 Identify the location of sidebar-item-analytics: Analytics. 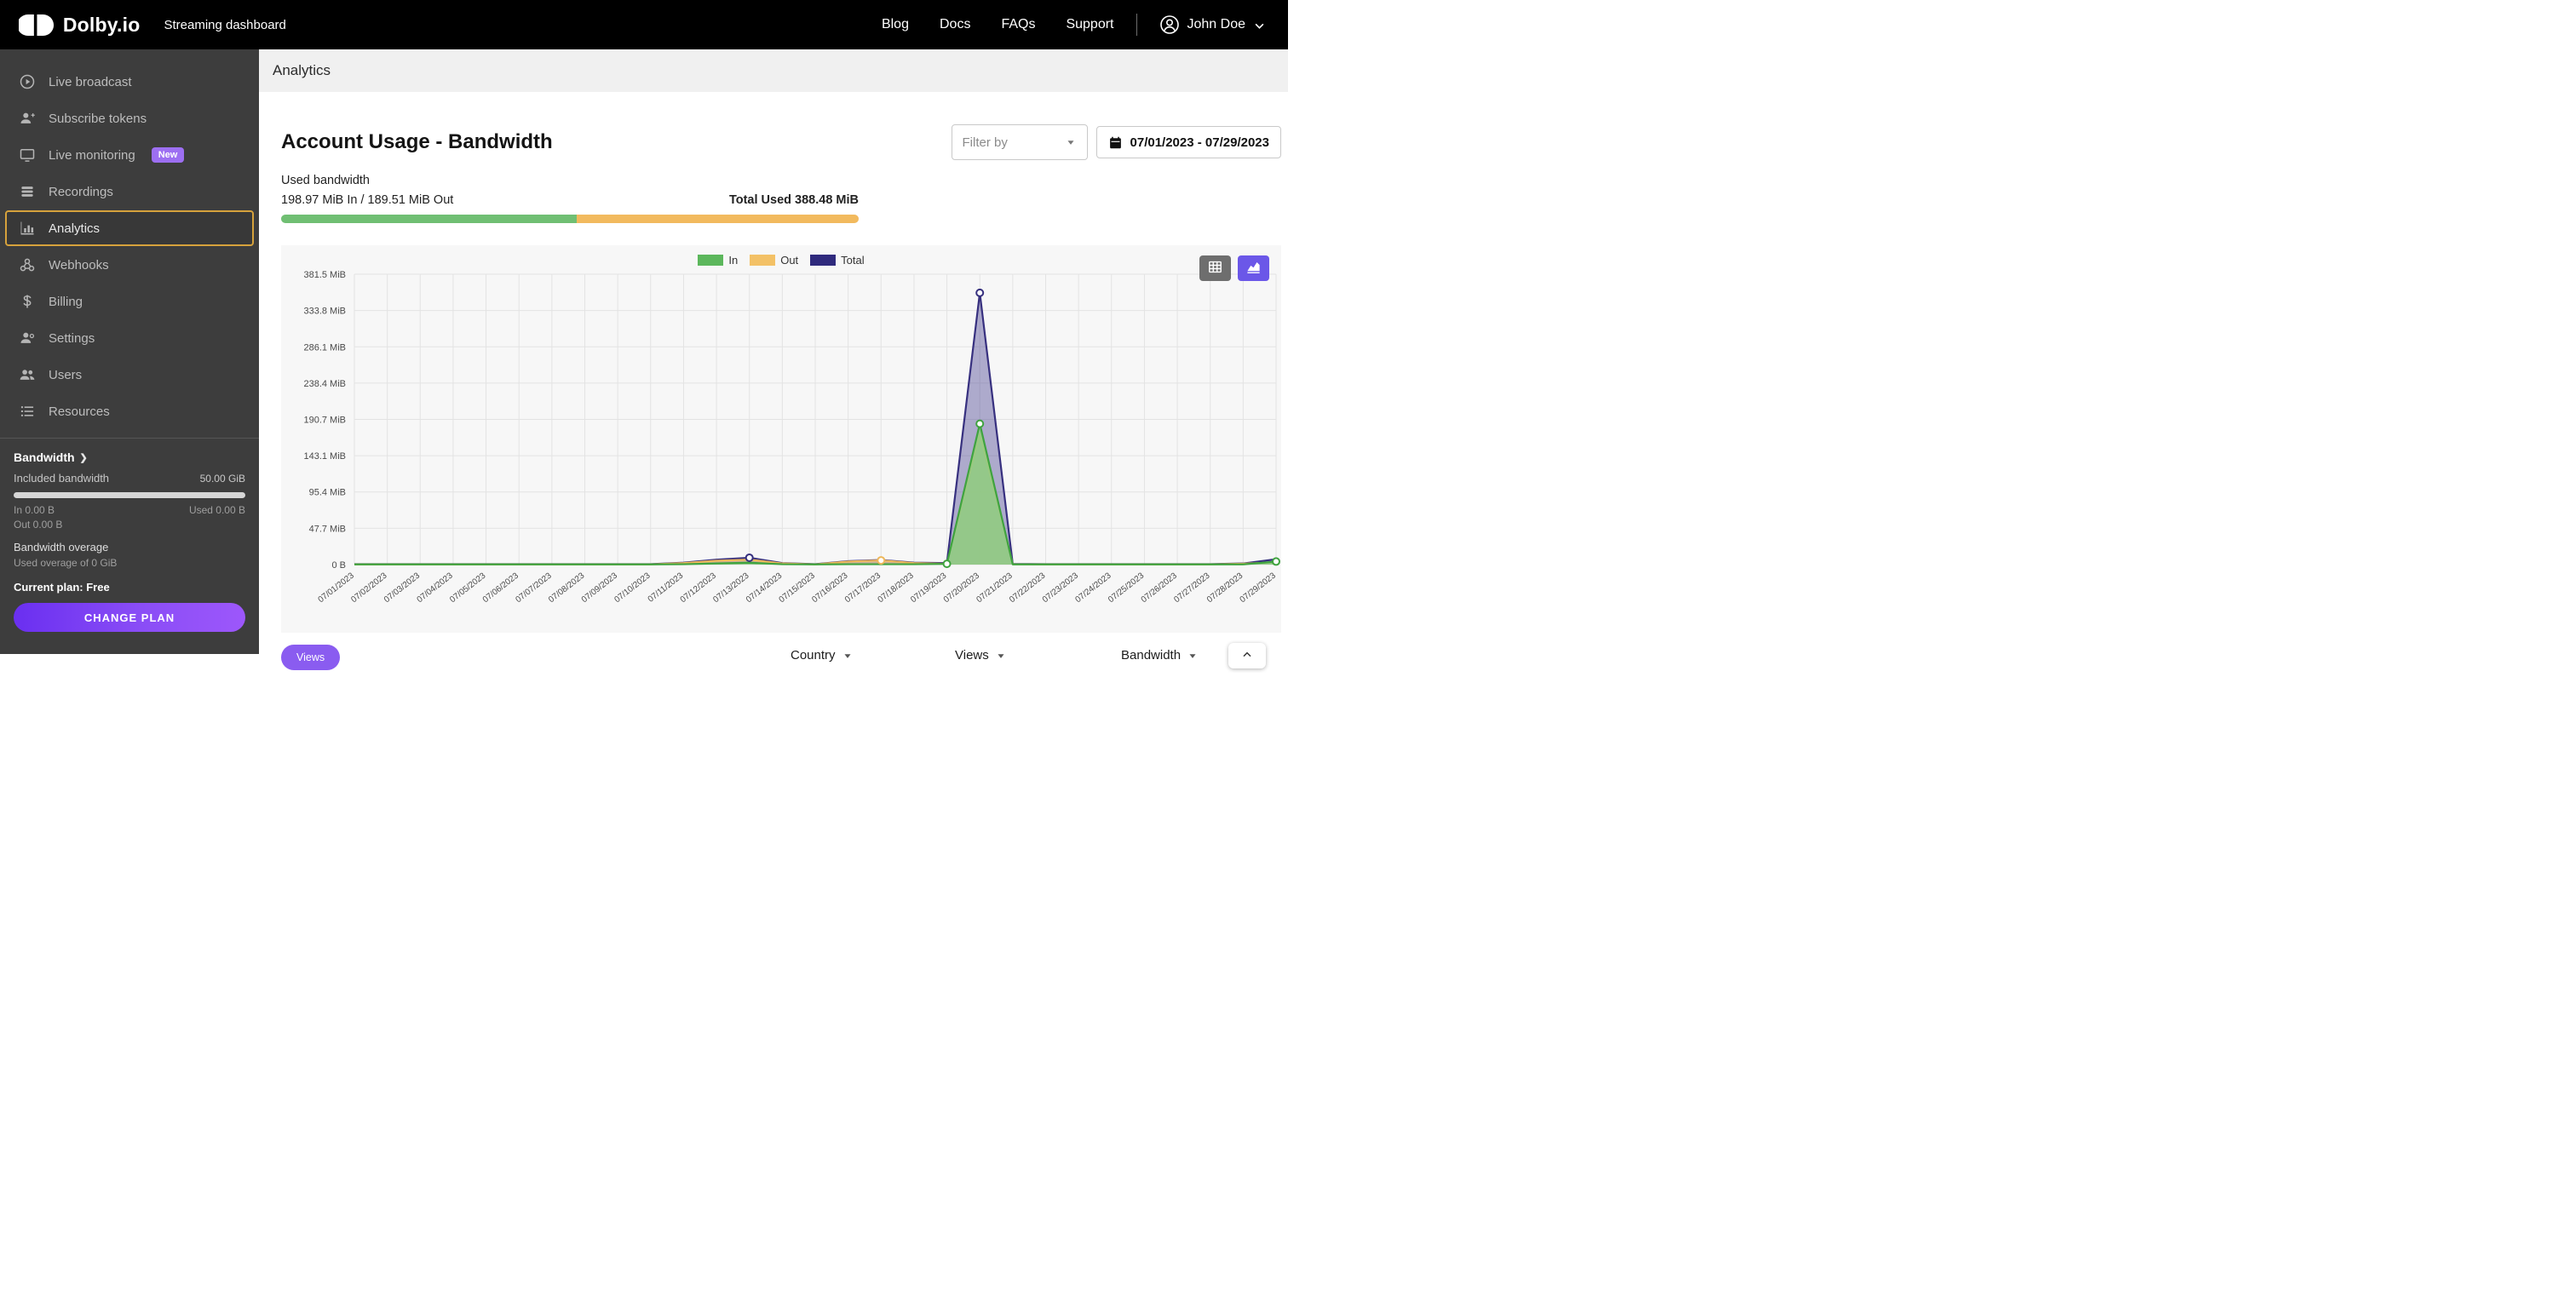
(130, 228).